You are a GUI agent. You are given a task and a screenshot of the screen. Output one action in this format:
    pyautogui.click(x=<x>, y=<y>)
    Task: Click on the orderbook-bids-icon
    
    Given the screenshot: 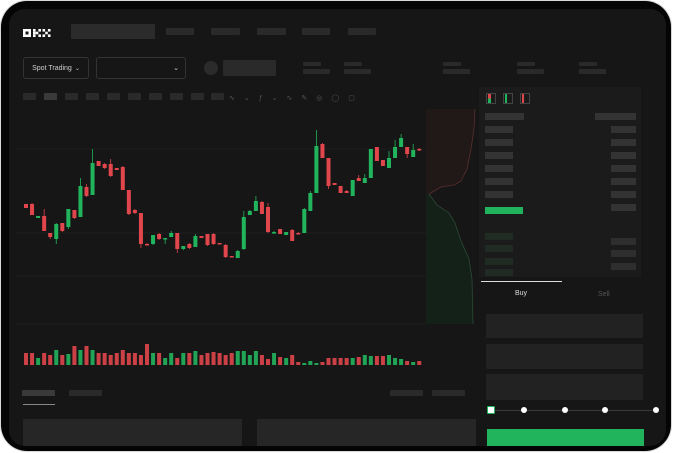 What is the action you would take?
    pyautogui.click(x=508, y=98)
    